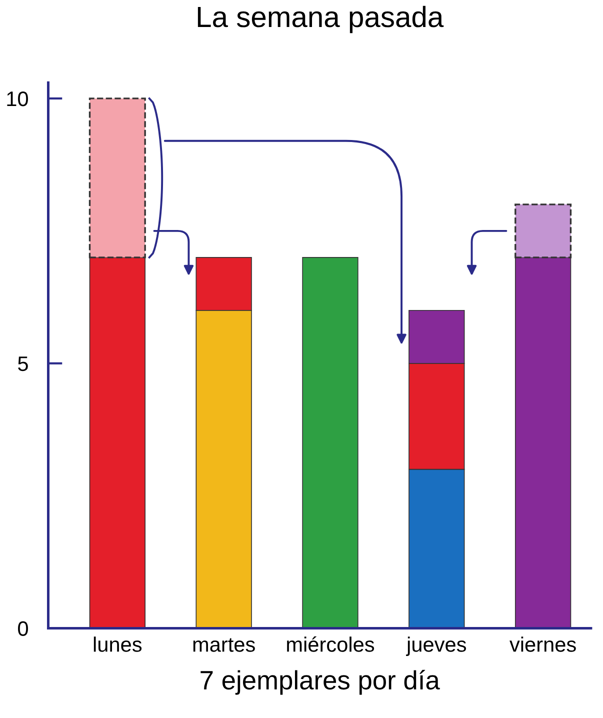 This screenshot has width=603, height=718. What do you see at coordinates (320, 682) in the screenshot?
I see `x-axis-title: 7 ejemplares por día` at bounding box center [320, 682].